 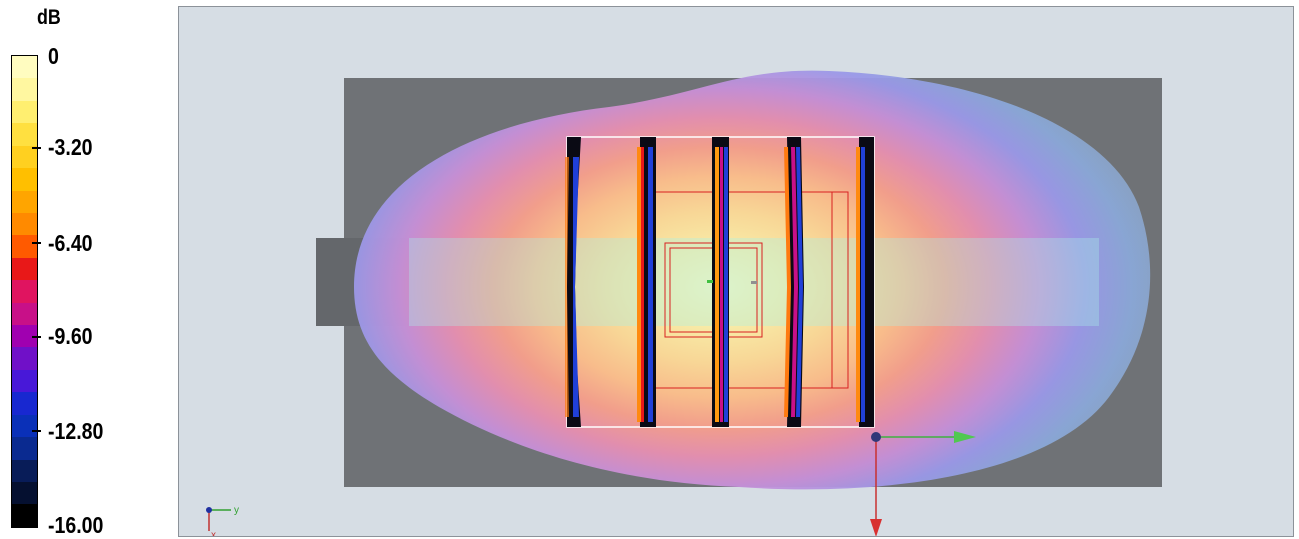 What do you see at coordinates (76, 525) in the screenshot?
I see `legend-tick-5: -16.00` at bounding box center [76, 525].